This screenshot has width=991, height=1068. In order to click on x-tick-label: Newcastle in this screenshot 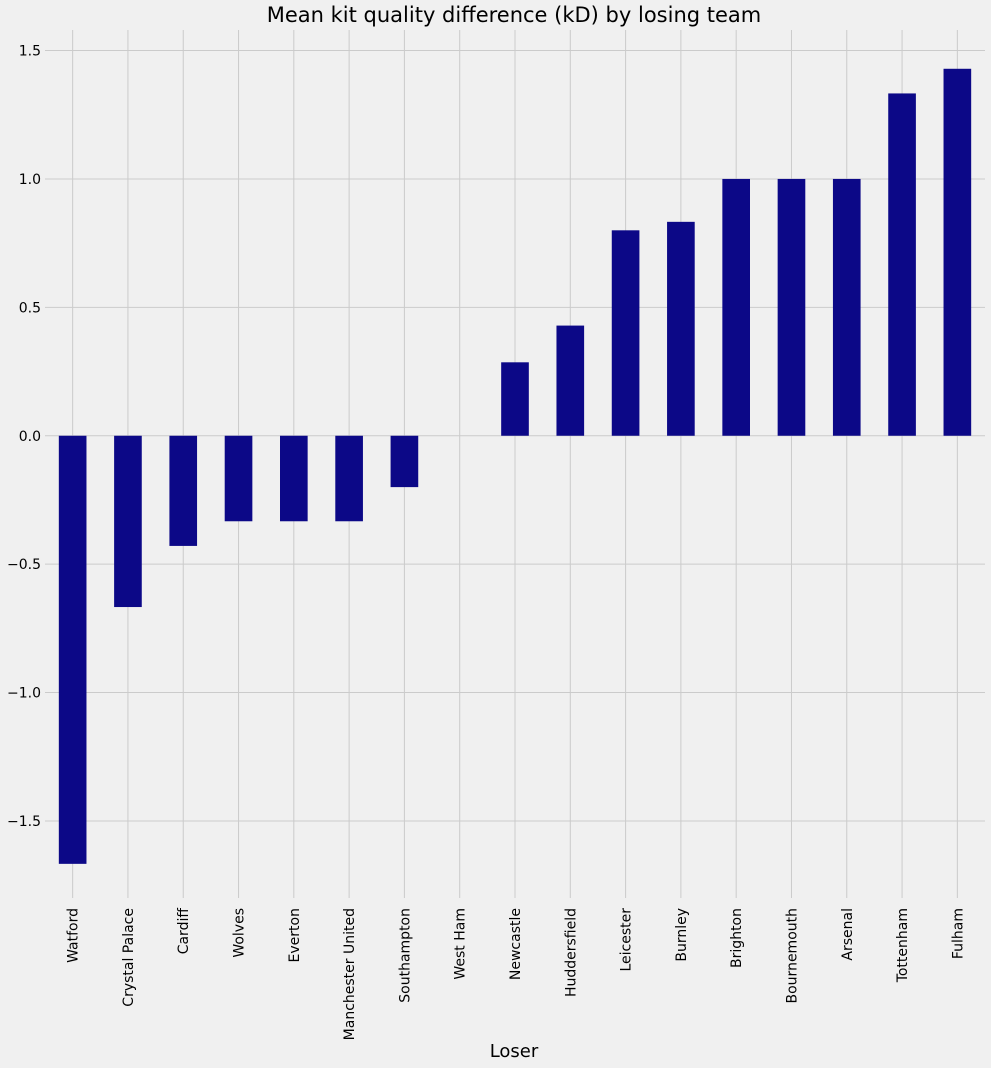, I will do `click(516, 944)`.